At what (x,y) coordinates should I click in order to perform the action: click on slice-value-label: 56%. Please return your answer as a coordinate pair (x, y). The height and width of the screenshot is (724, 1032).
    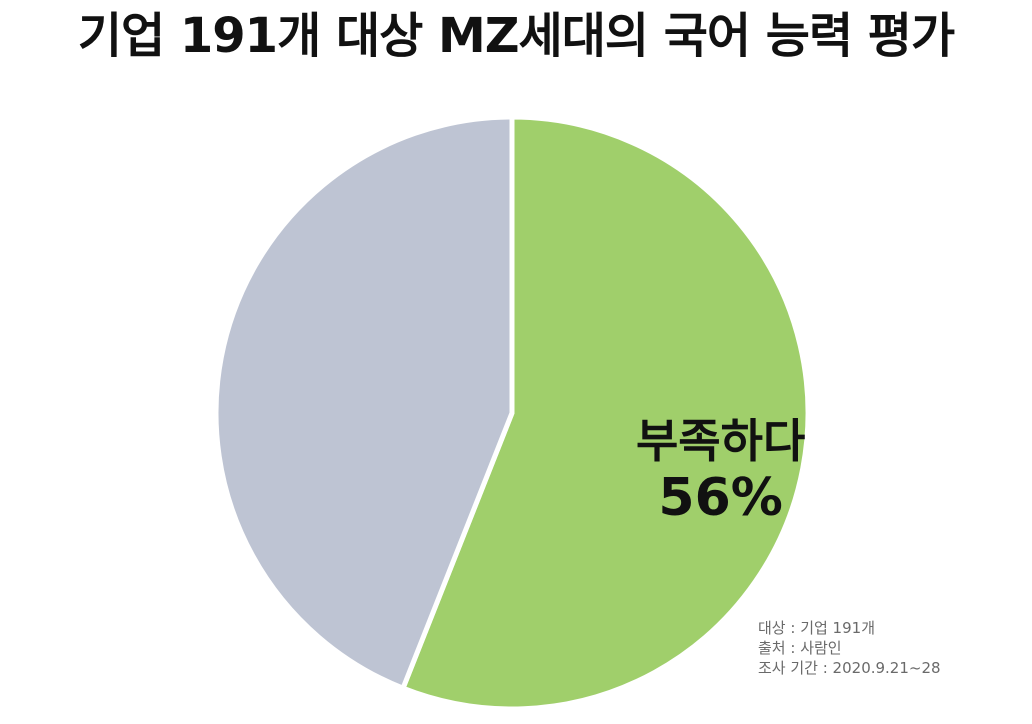
    Looking at the image, I should click on (720, 498).